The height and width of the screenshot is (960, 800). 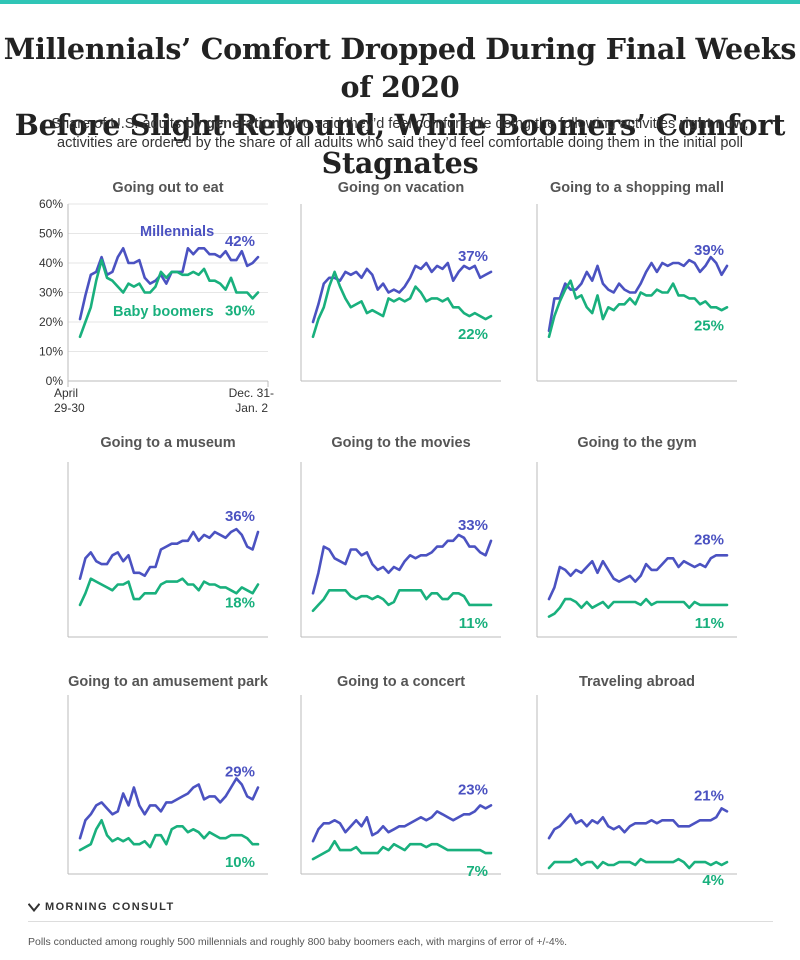 I want to click on boomers-end-label: 10%, so click(x=240, y=862).